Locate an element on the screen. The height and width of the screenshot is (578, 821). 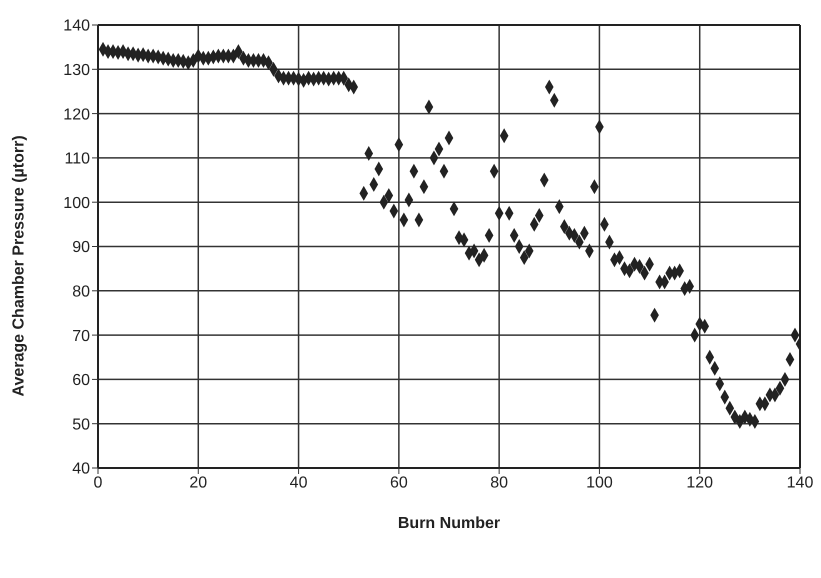
x-axis-title: Burn Number is located at coordinates (449, 523).